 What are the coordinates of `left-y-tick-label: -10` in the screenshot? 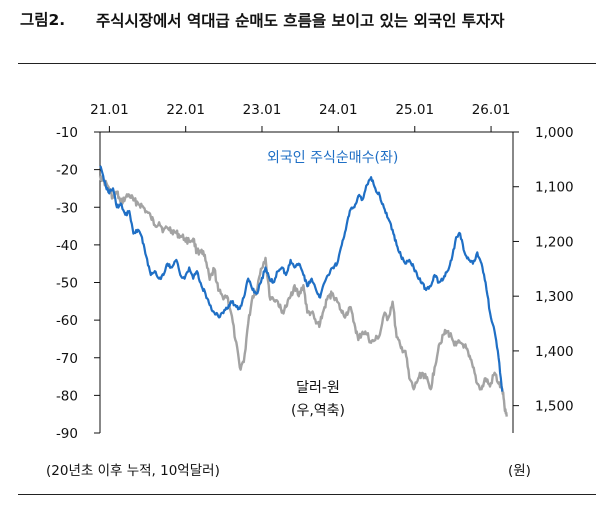 It's located at (67, 133).